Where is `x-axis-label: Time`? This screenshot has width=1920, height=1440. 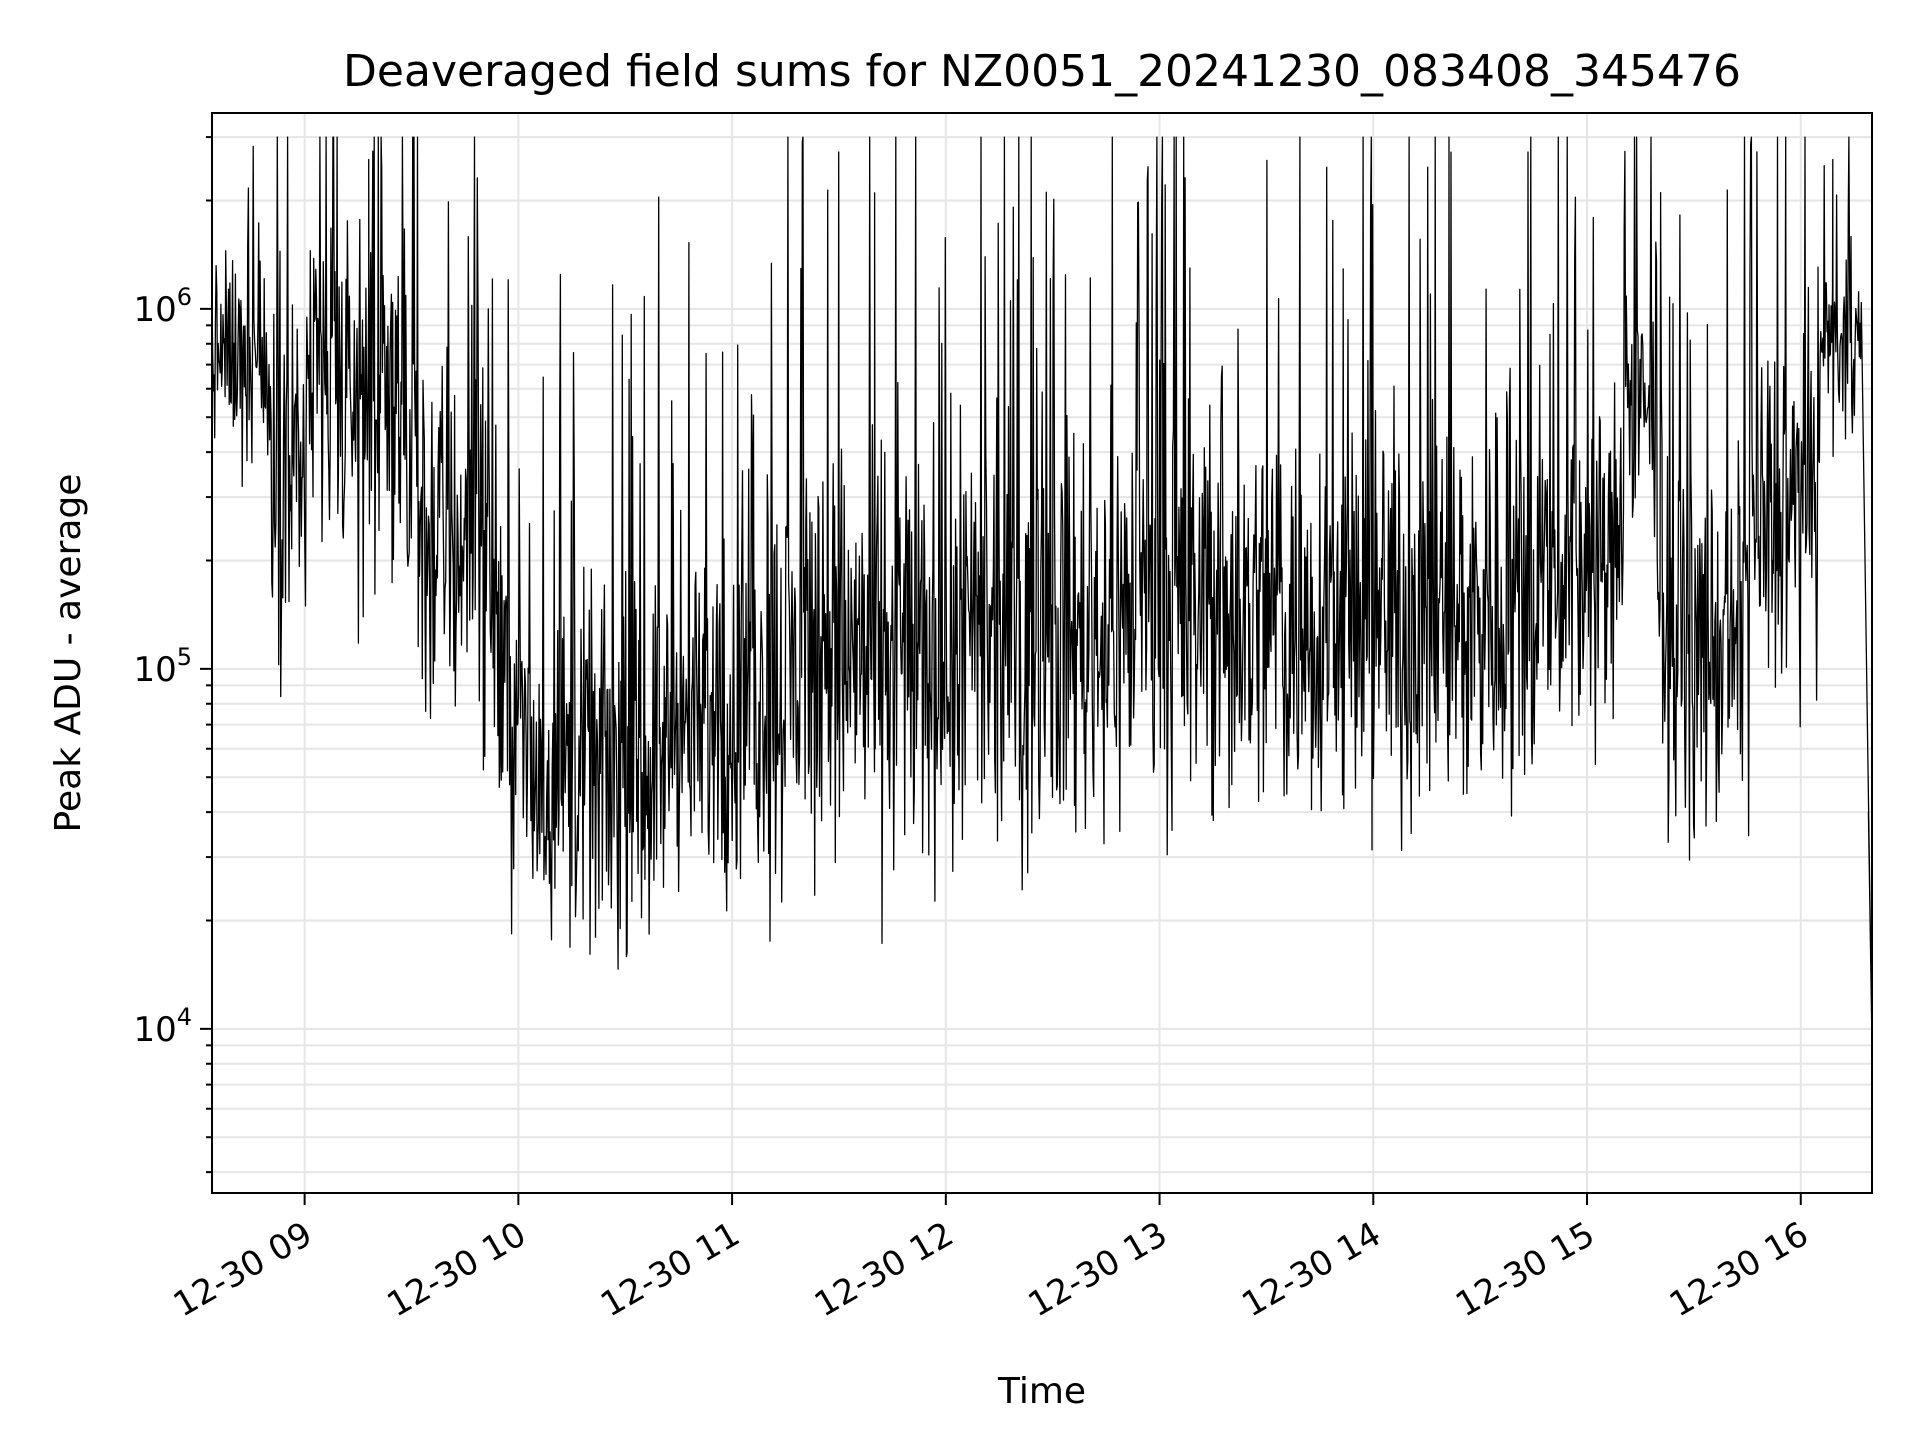 x-axis-label: Time is located at coordinates (1041, 1391).